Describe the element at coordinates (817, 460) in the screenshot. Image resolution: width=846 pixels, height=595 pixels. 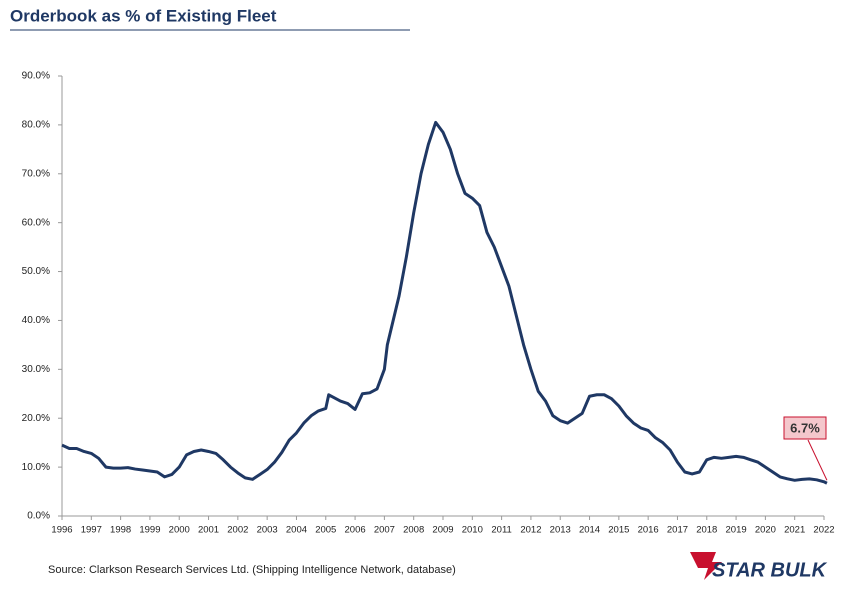
I see `annotation-arrow` at that location.